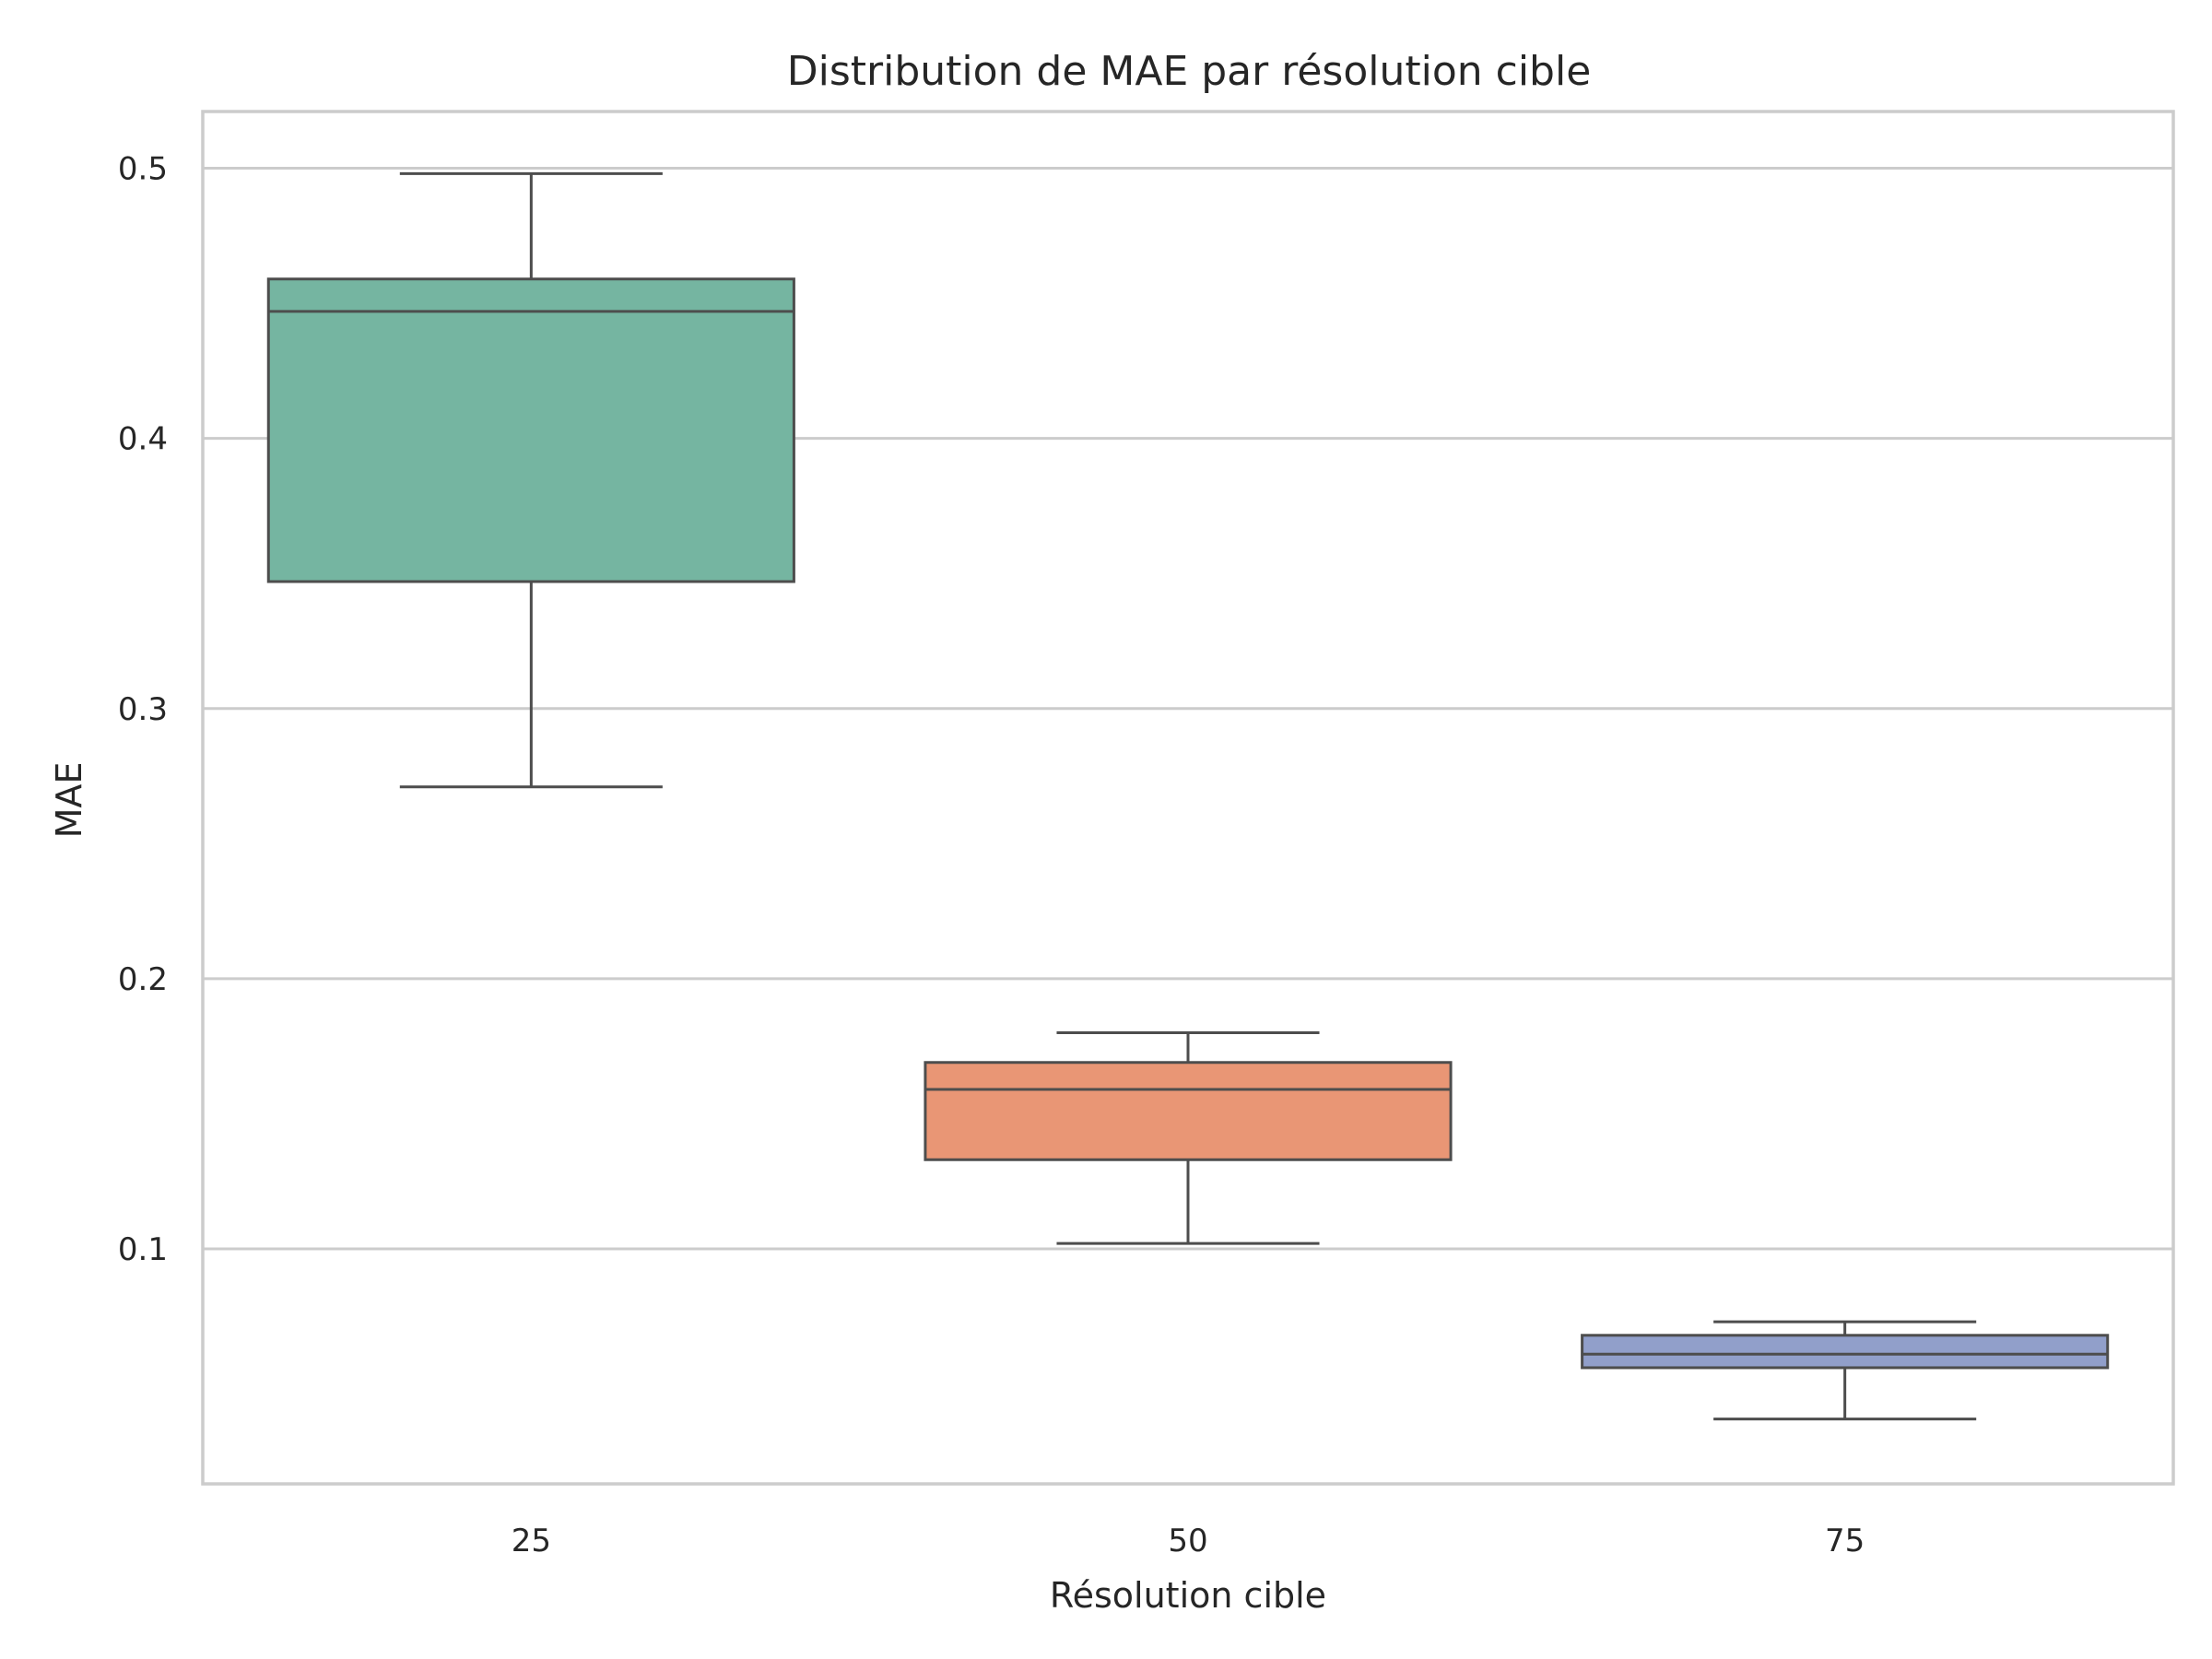 This screenshot has height=1659, width=2212. Describe the element at coordinates (1188, 1595) in the screenshot. I see `x-axis-label: Résolution cible` at that location.